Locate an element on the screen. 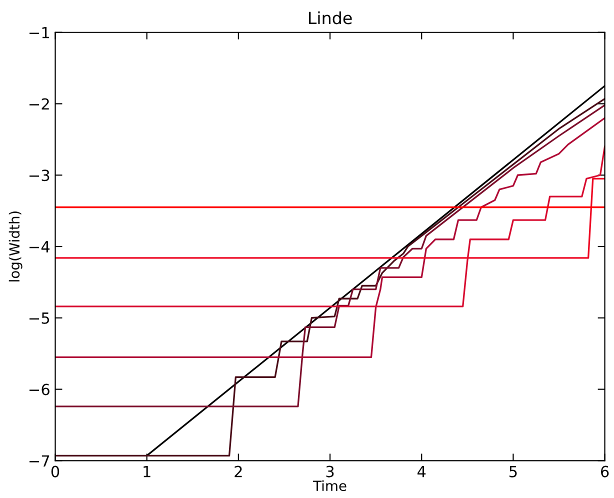 This screenshot has height=498, width=614. y-tick-label: −2 is located at coordinates (39, 104).